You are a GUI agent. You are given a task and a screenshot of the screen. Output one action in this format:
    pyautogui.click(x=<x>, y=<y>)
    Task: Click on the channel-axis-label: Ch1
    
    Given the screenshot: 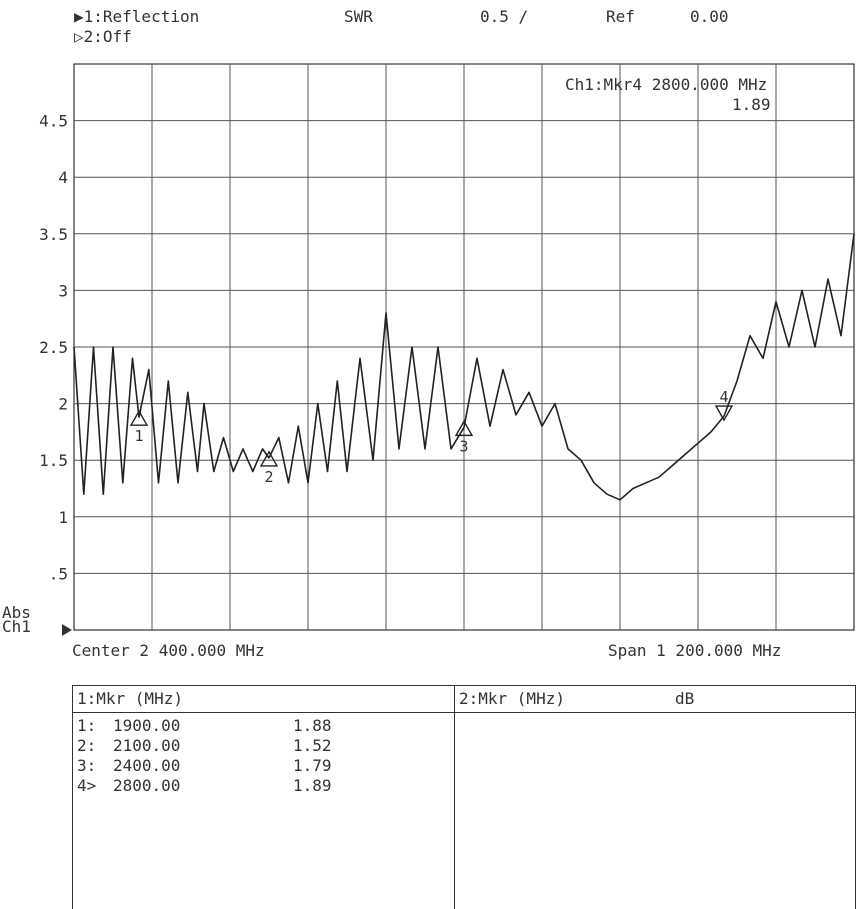 What is the action you would take?
    pyautogui.click(x=16, y=626)
    